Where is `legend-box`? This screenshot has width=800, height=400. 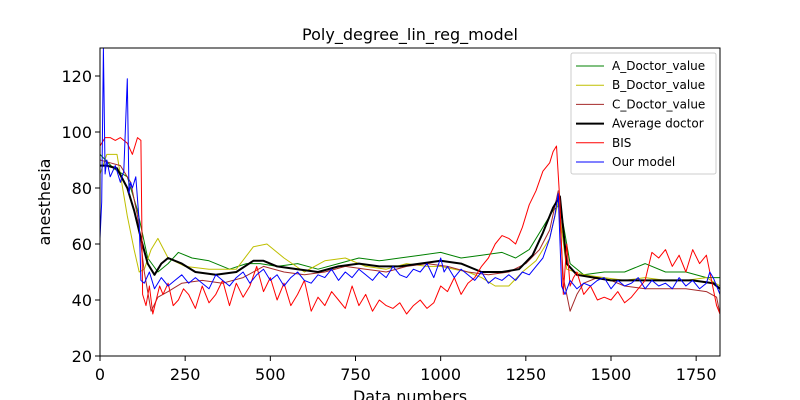
legend-box is located at coordinates (643, 113).